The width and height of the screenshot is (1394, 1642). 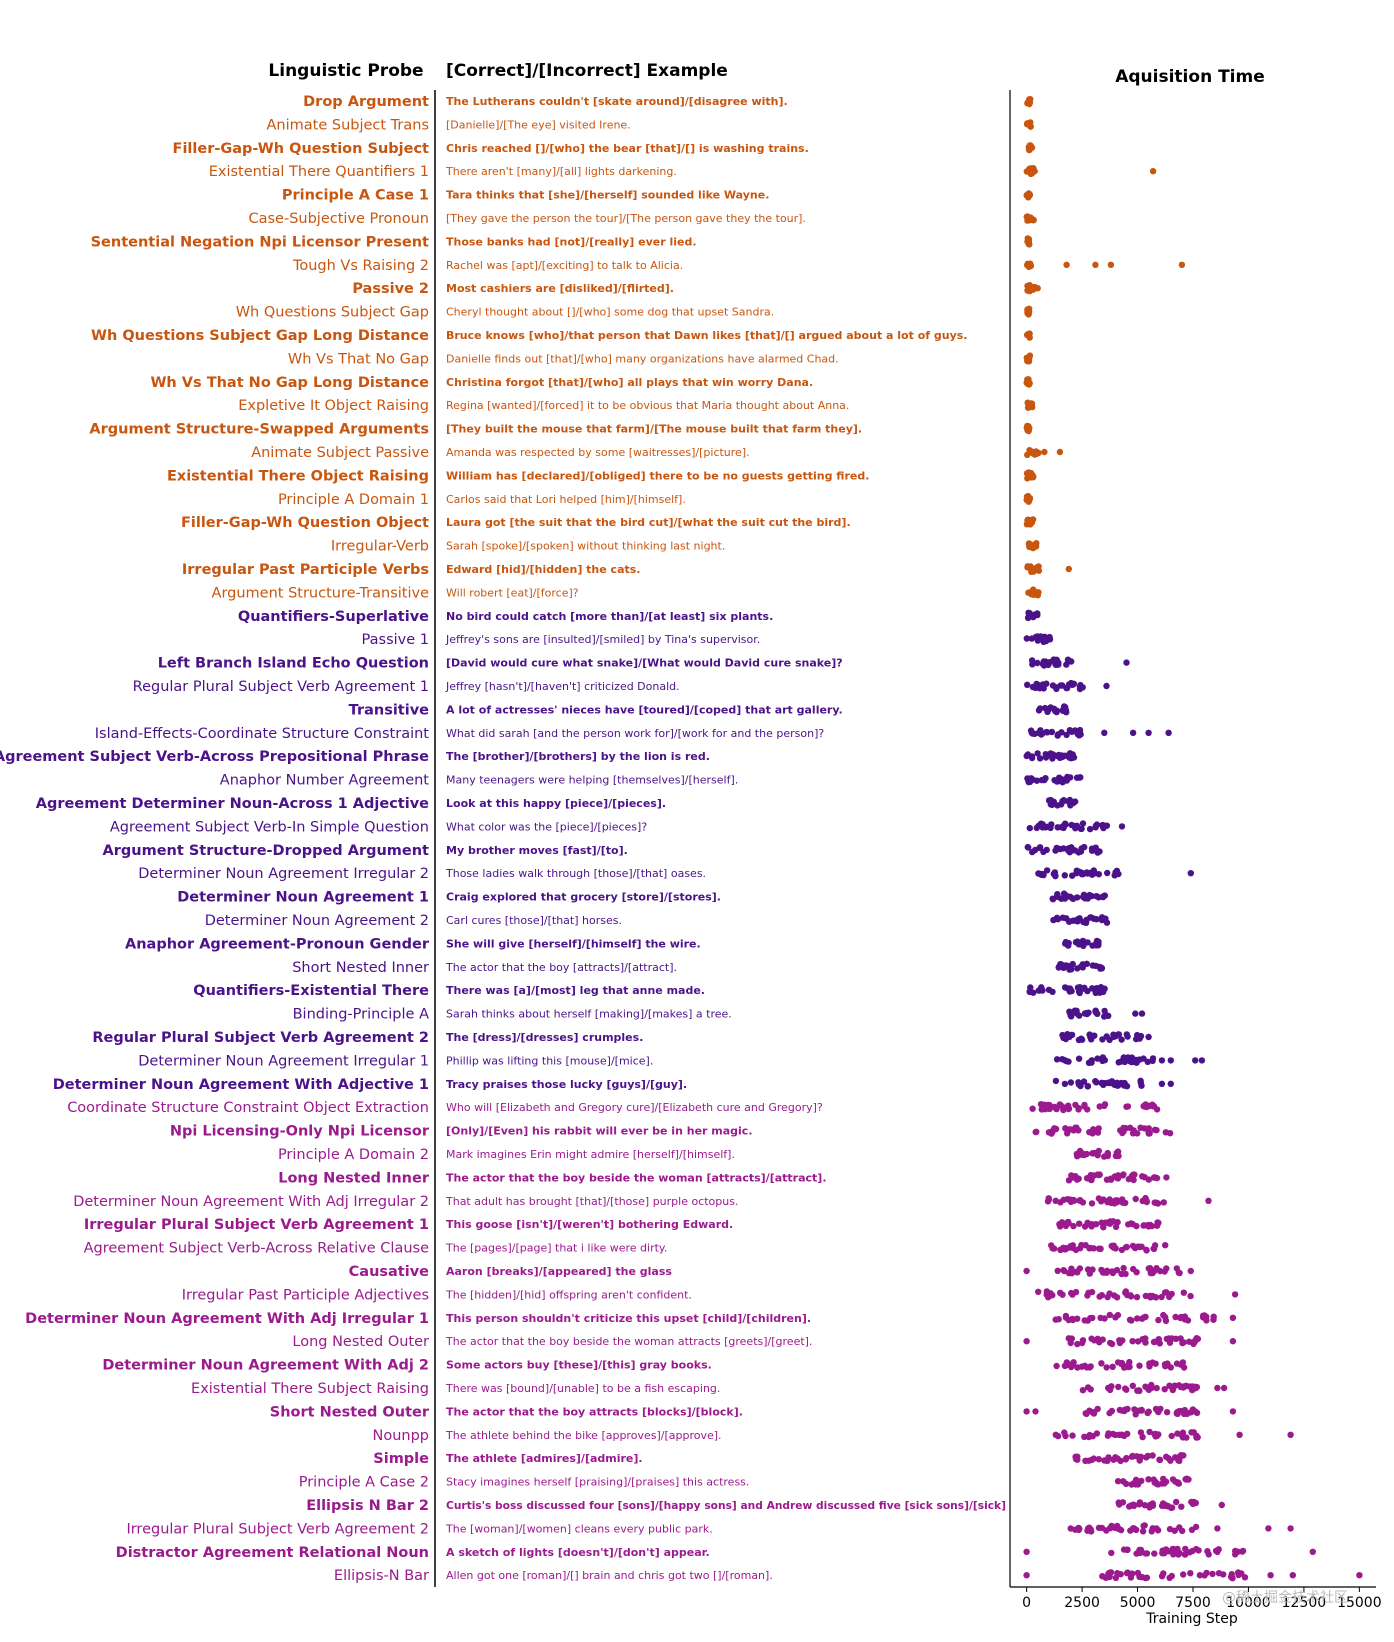 What do you see at coordinates (358, 359) in the screenshot?
I see `probe-label: Wh Vs That No Gap` at bounding box center [358, 359].